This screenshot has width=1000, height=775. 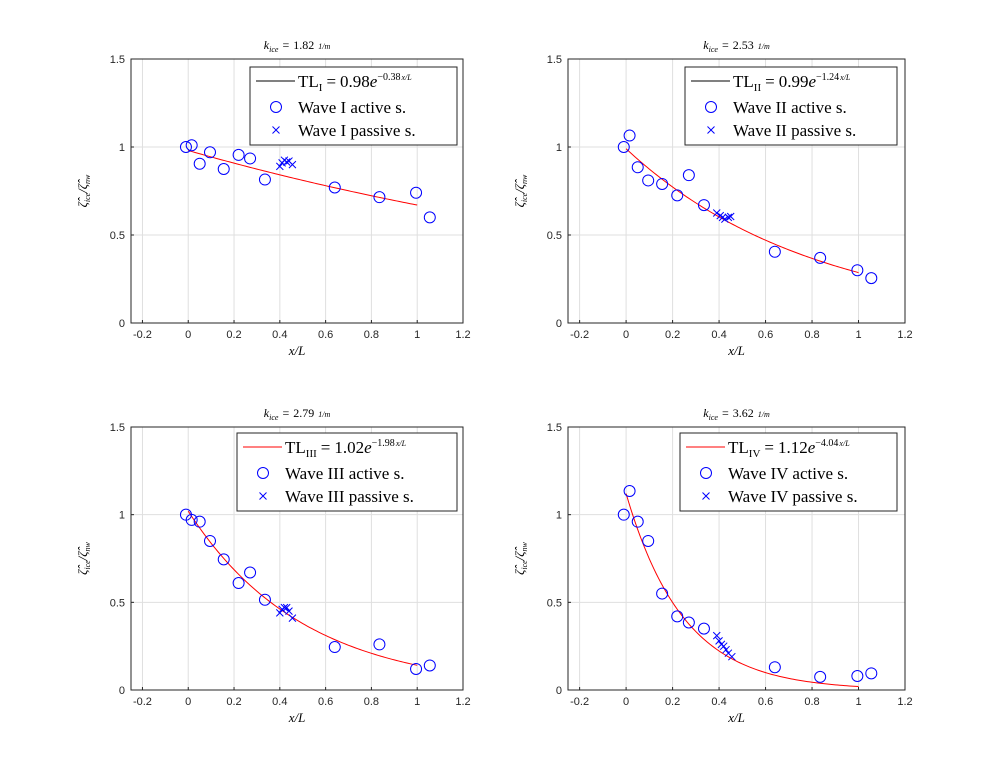 What do you see at coordinates (349, 447) in the screenshot?
I see `legend-fit-coef: 1.02` at bounding box center [349, 447].